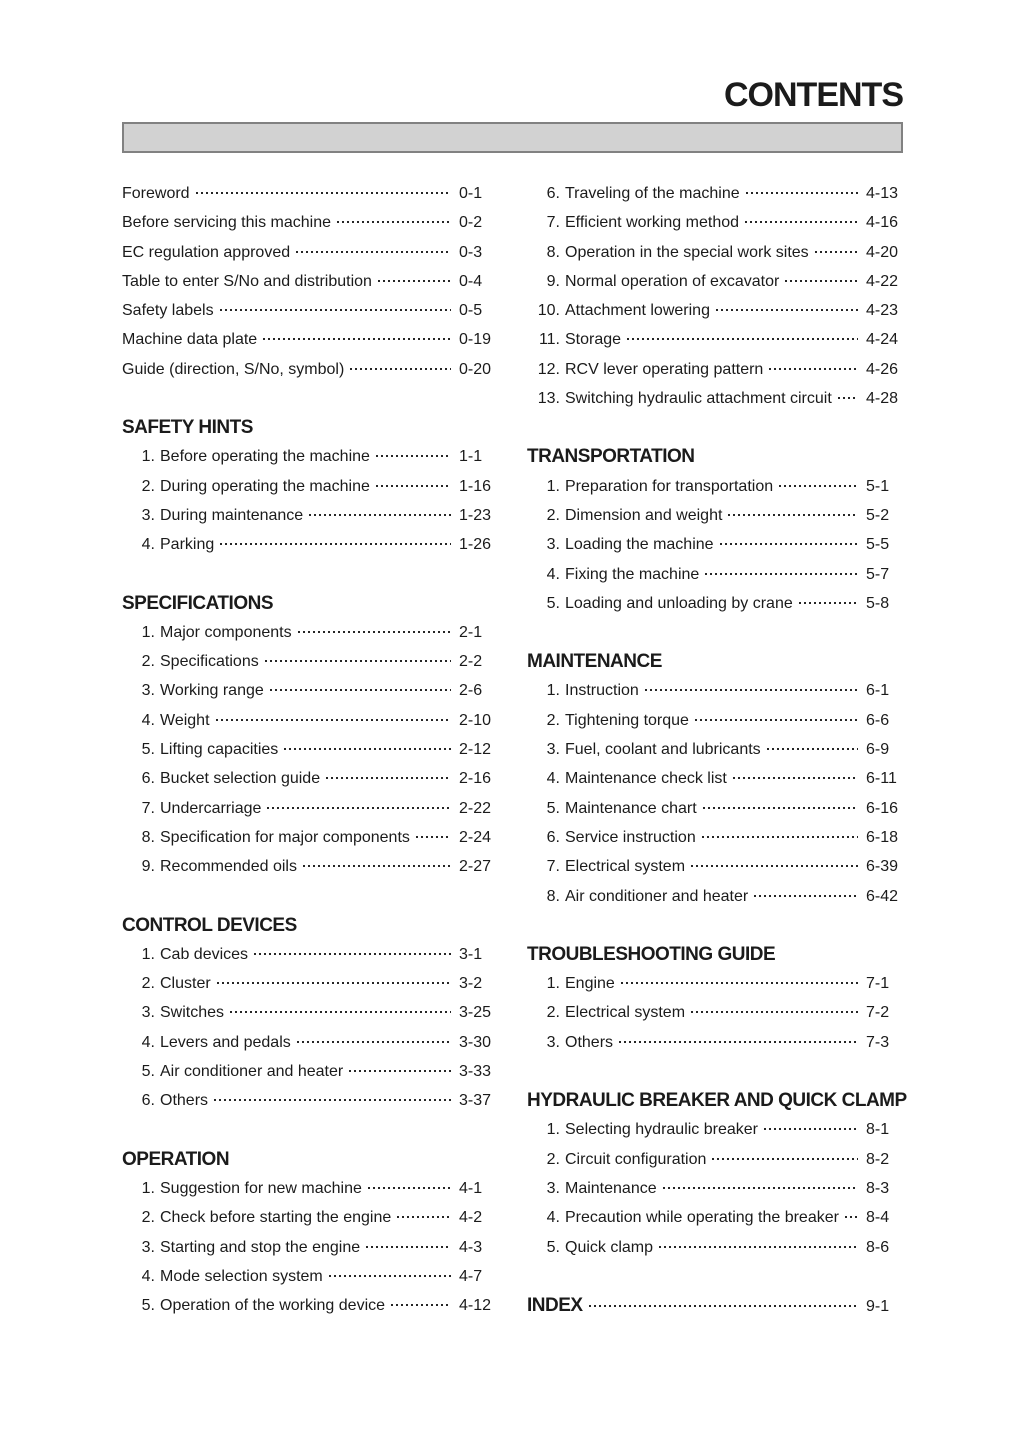 The image size is (1024, 1449). Describe the element at coordinates (882, 223) in the screenshot. I see `page-number: 4-16` at that location.